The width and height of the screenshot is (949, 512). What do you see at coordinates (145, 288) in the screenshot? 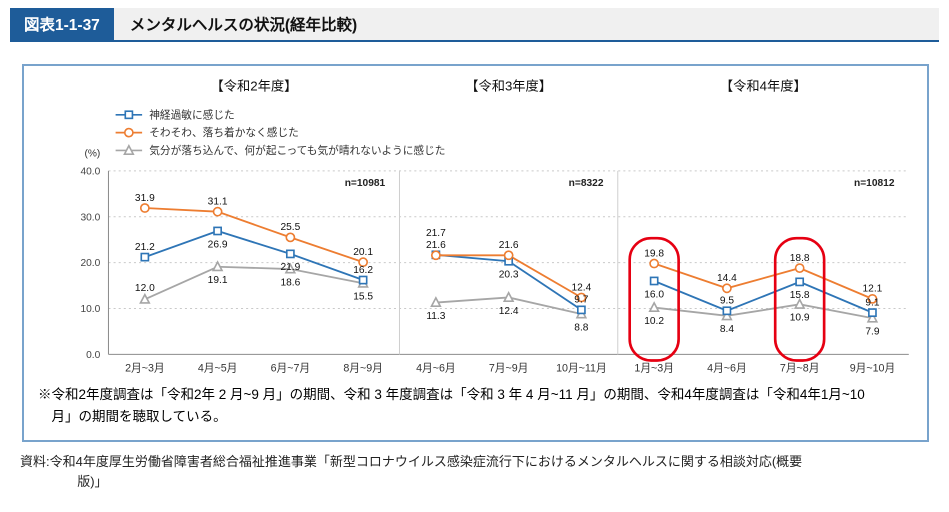
I see `data-label: 12.0` at bounding box center [145, 288].